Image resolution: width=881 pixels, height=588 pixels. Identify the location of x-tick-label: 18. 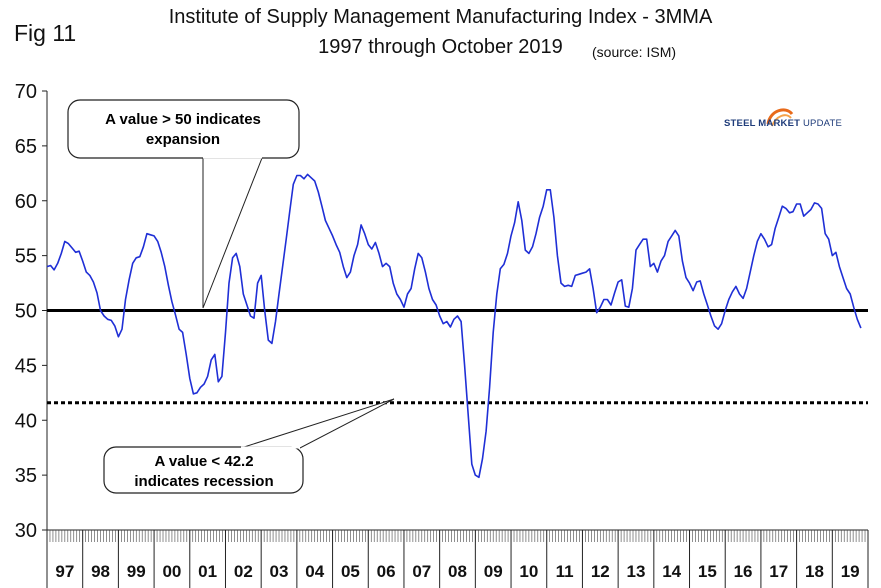
(814, 571).